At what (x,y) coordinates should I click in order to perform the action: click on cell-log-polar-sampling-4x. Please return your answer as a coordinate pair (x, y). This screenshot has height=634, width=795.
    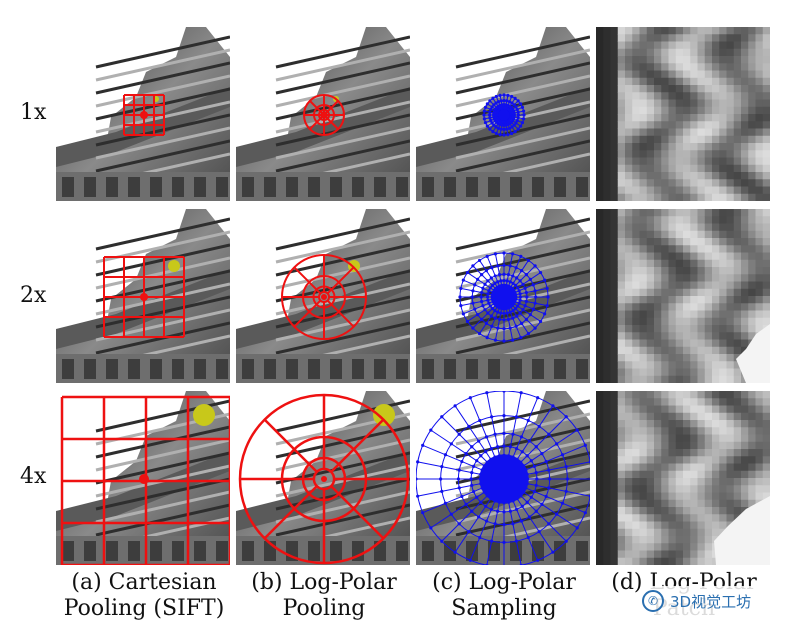
    Looking at the image, I should click on (503, 478).